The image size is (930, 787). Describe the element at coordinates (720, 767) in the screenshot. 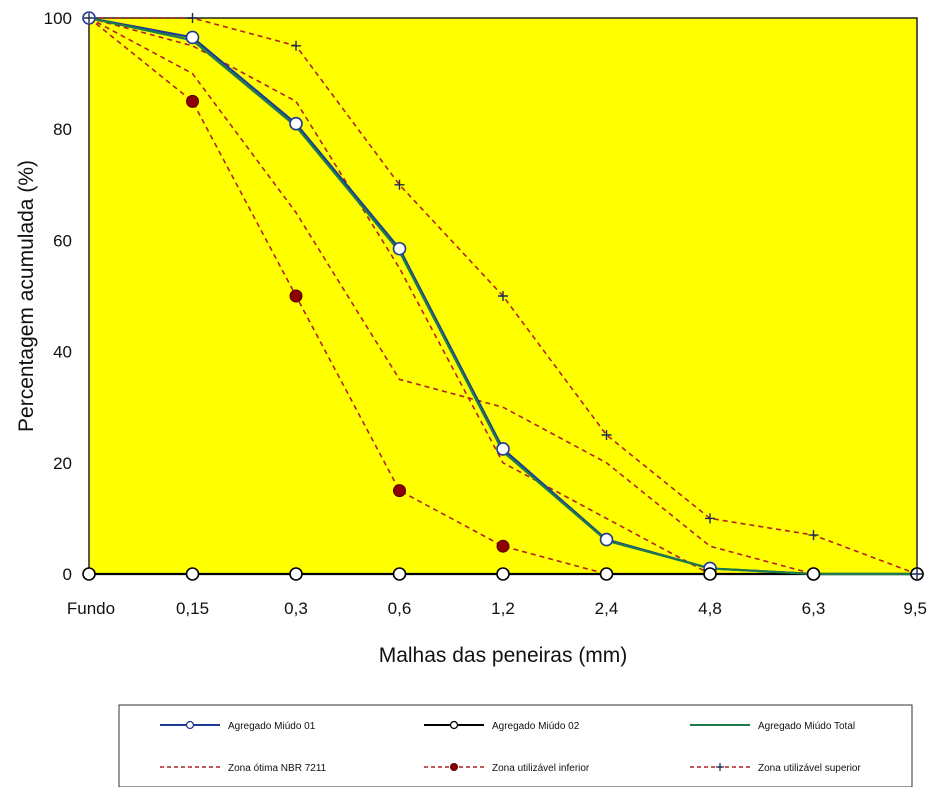

I see `legend-marker-zona-utilizavel-superior` at that location.